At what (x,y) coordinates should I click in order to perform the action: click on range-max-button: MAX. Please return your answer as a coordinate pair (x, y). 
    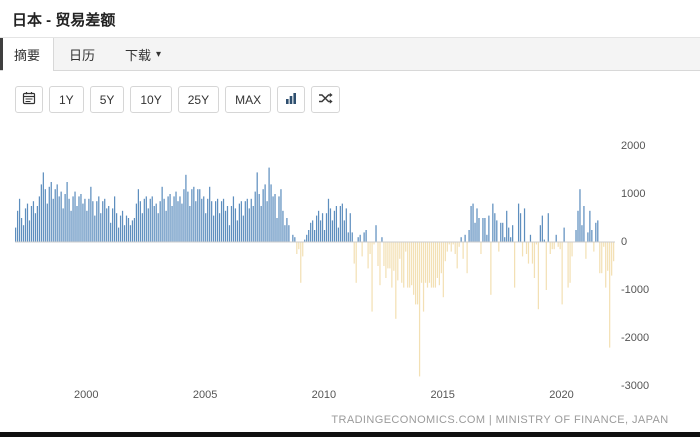
    Looking at the image, I should click on (248, 99).